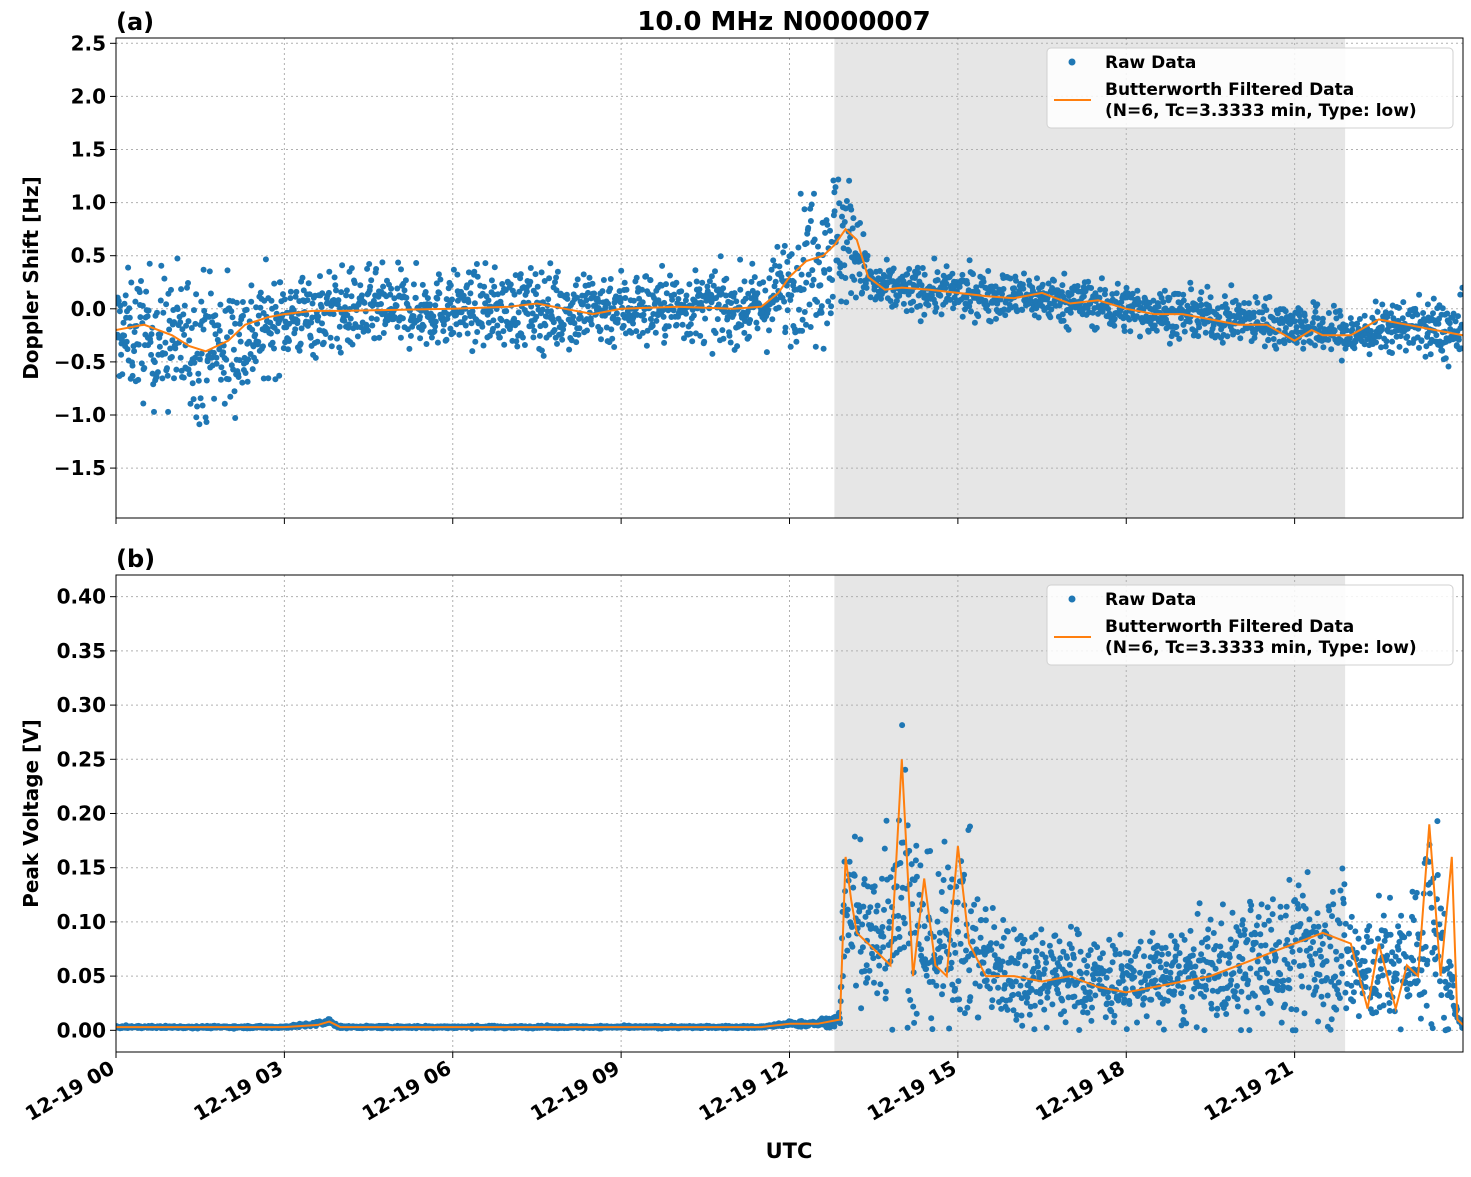 This screenshot has height=1177, width=1471. What do you see at coordinates (88, 309) in the screenshot?
I see `y-tick-label: 0.0` at bounding box center [88, 309].